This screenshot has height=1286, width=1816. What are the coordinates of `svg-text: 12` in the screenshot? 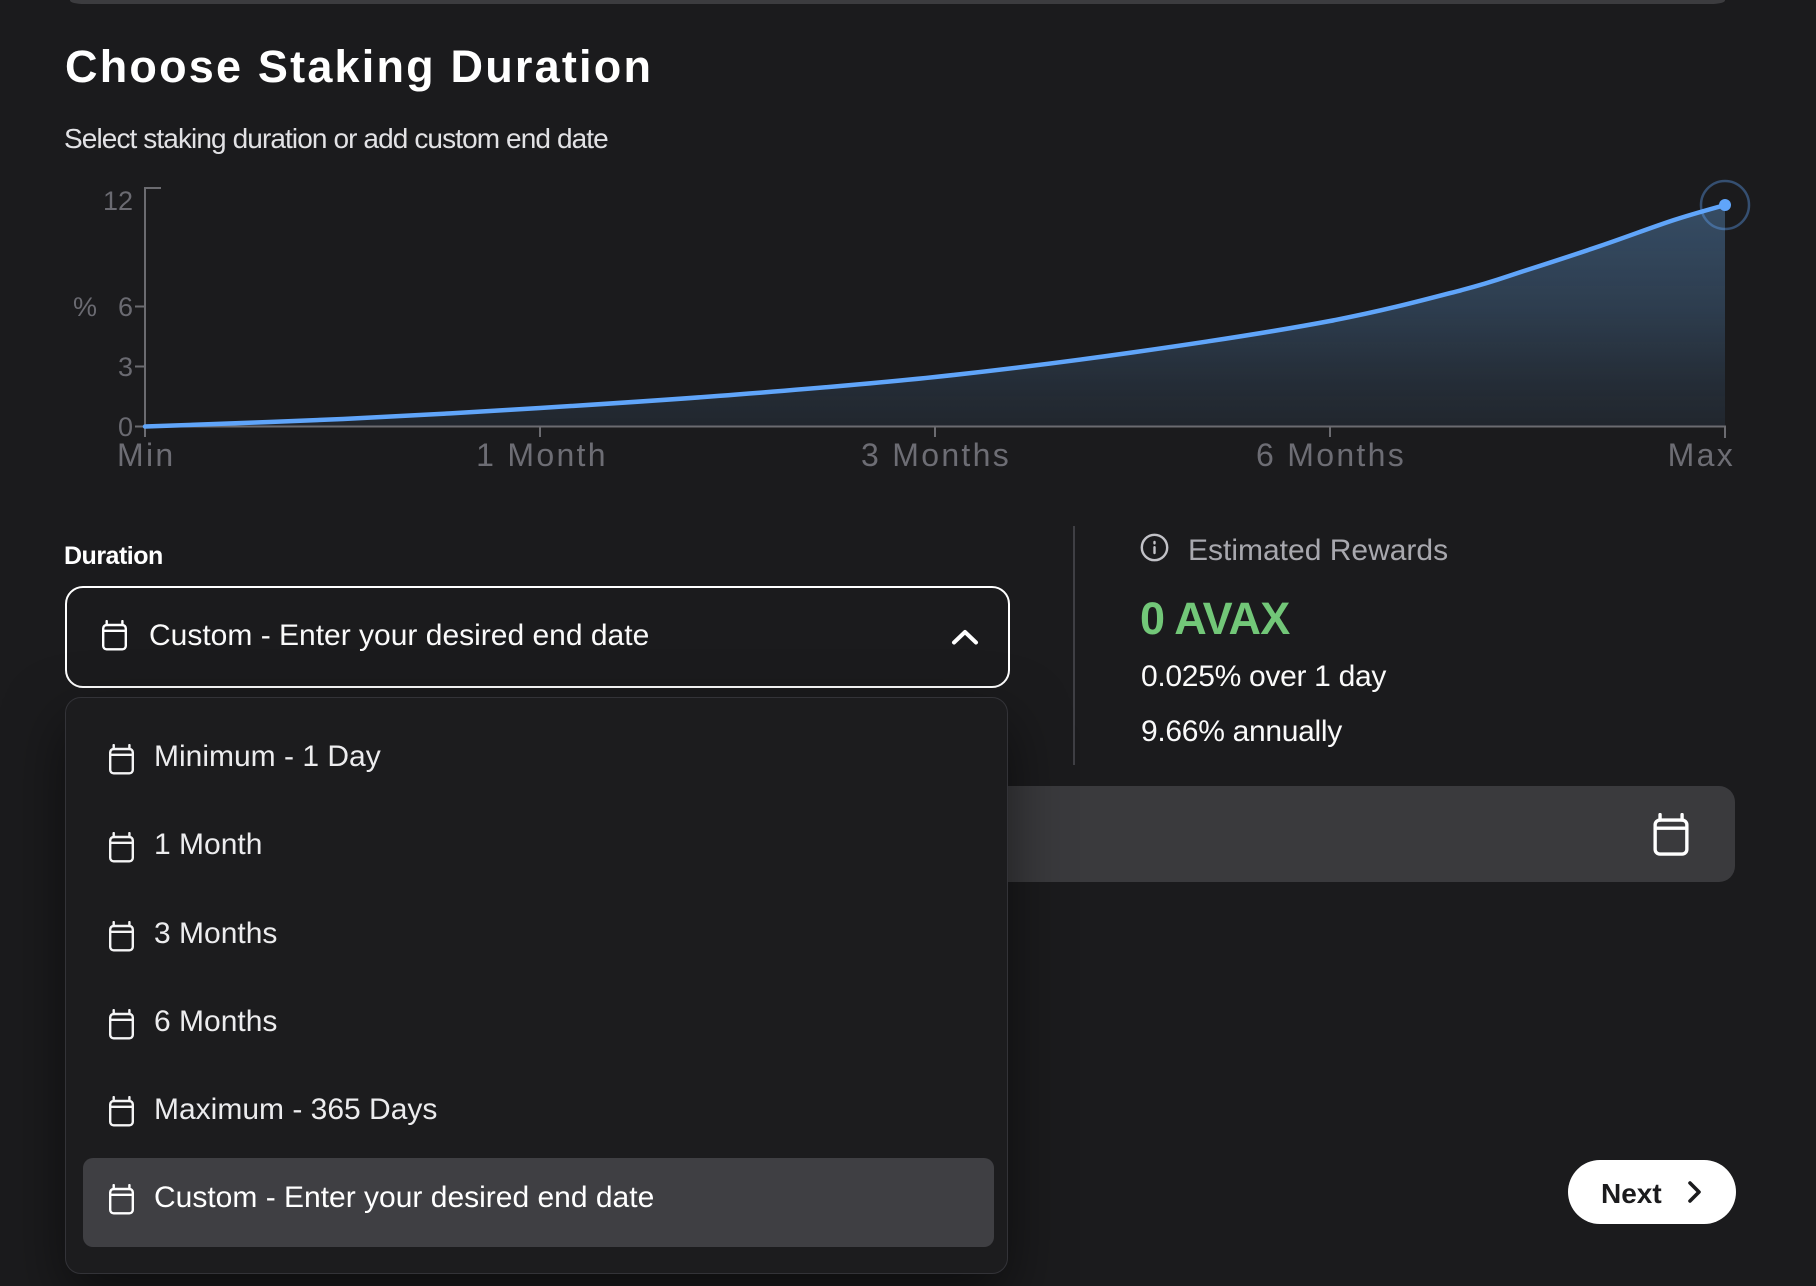 It's located at (118, 201).